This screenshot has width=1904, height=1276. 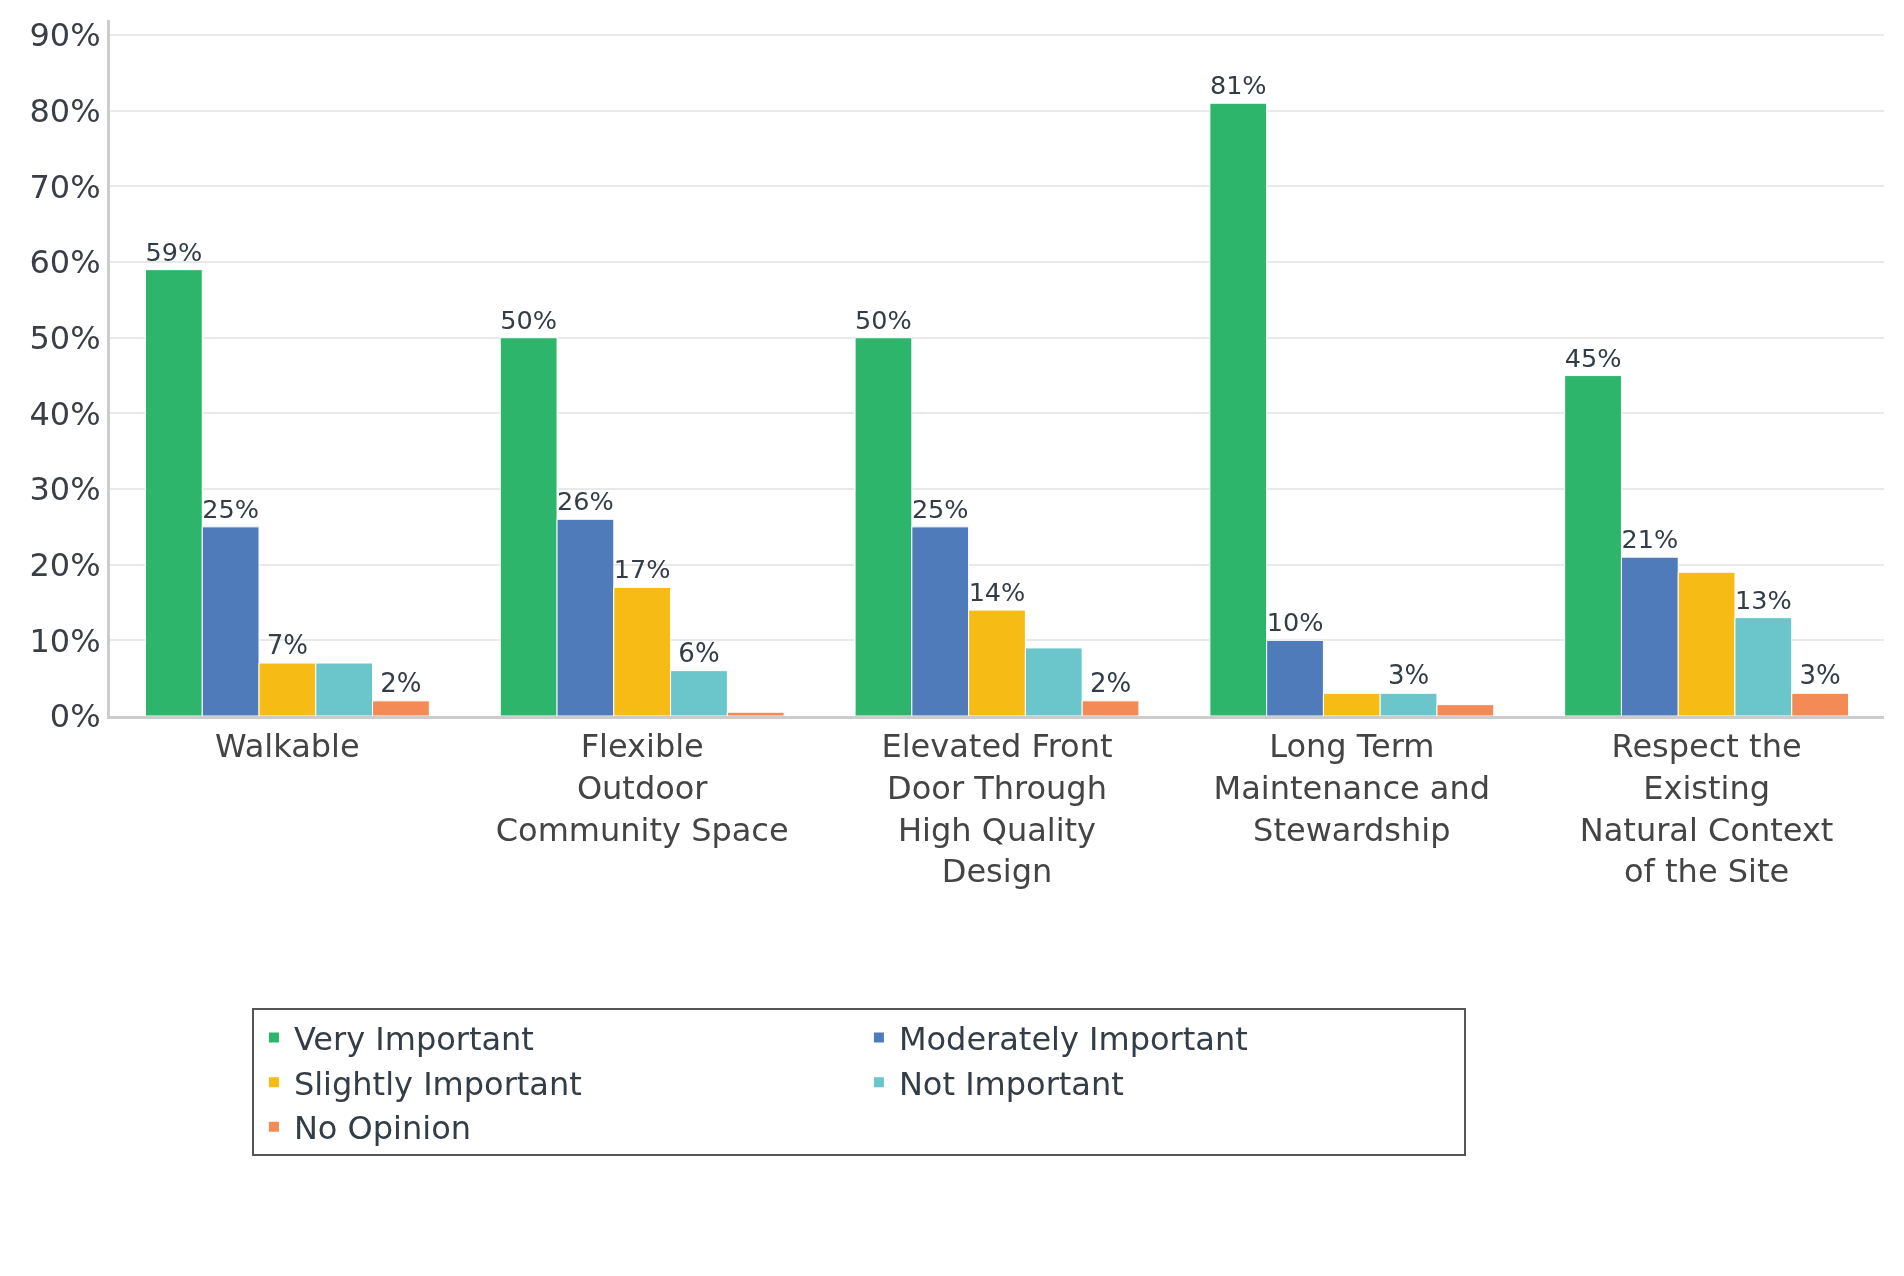 What do you see at coordinates (287, 645) in the screenshot?
I see `data-label: 7%` at bounding box center [287, 645].